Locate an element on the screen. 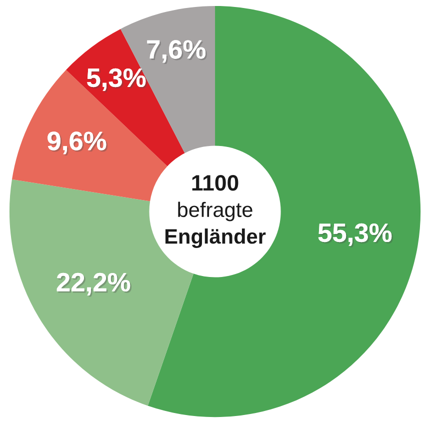 The width and height of the screenshot is (429, 429). data-label: 22,2% is located at coordinates (94, 284).